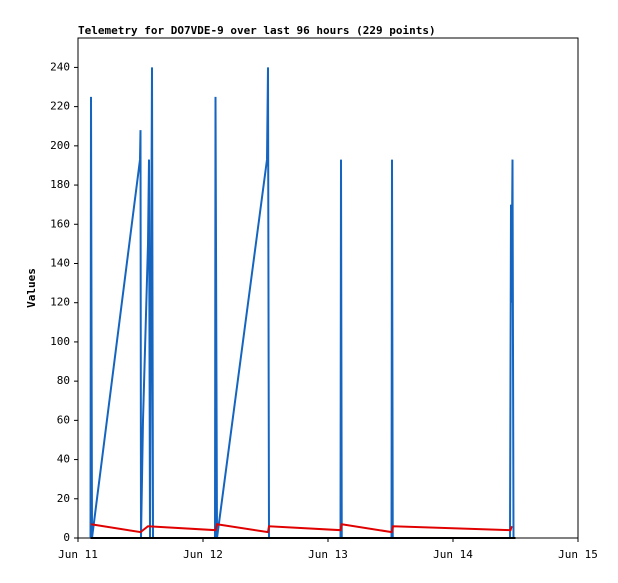 The width and height of the screenshot is (618, 583). What do you see at coordinates (78, 554) in the screenshot?
I see `x-tick-label: Jun 11` at bounding box center [78, 554].